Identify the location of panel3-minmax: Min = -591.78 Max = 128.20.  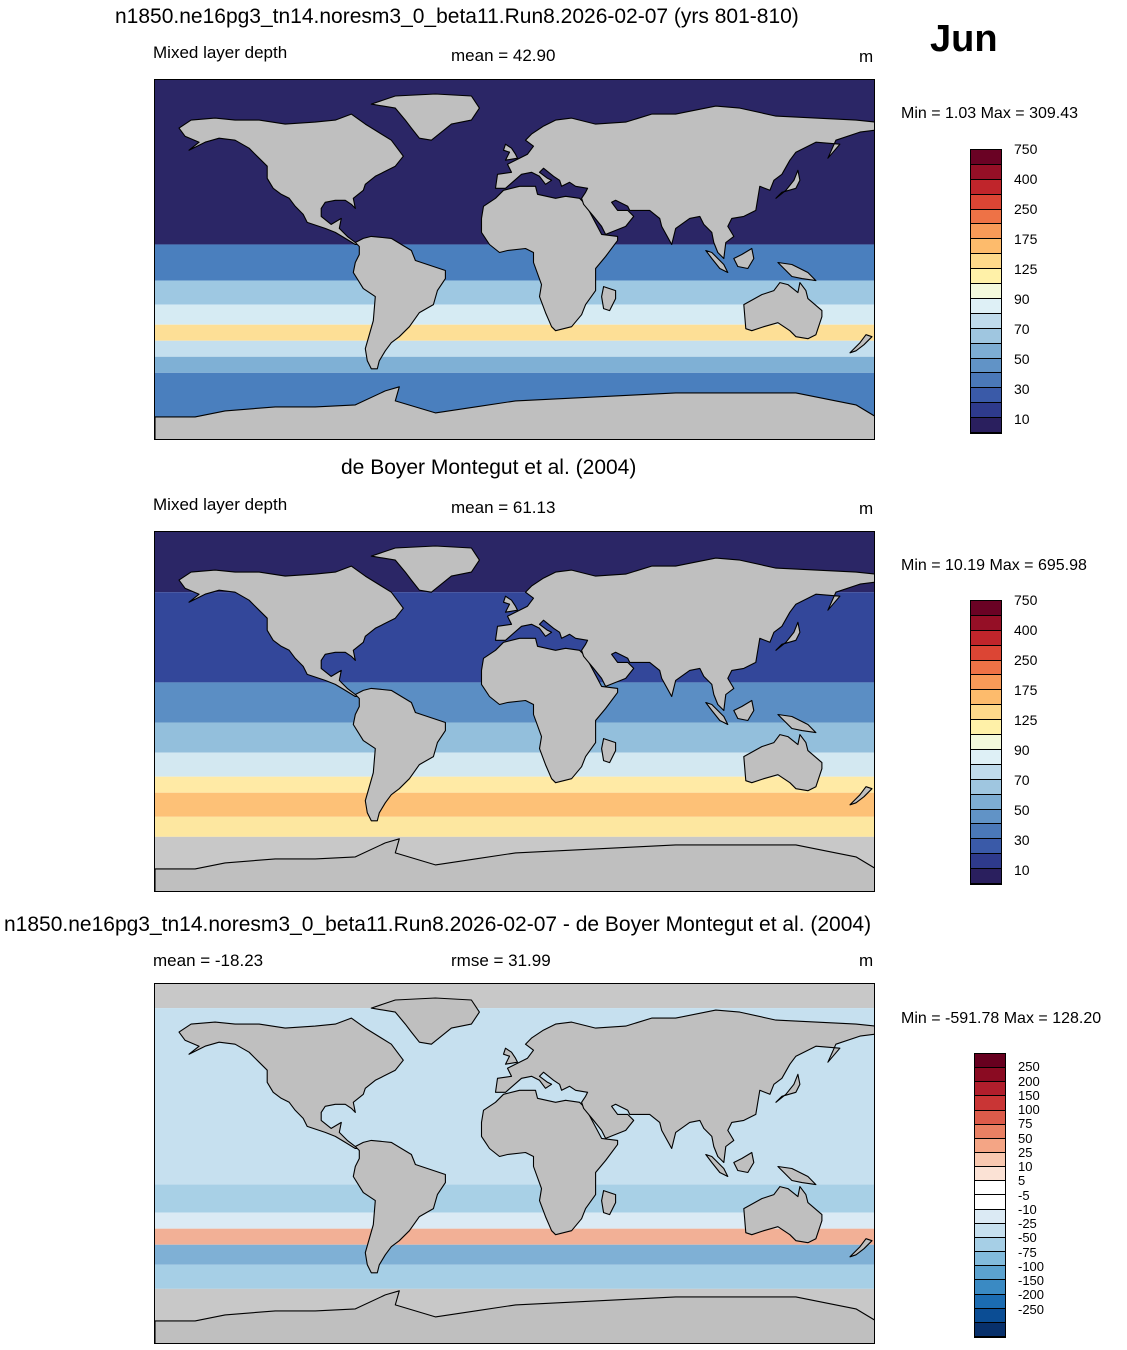
(1001, 1018).